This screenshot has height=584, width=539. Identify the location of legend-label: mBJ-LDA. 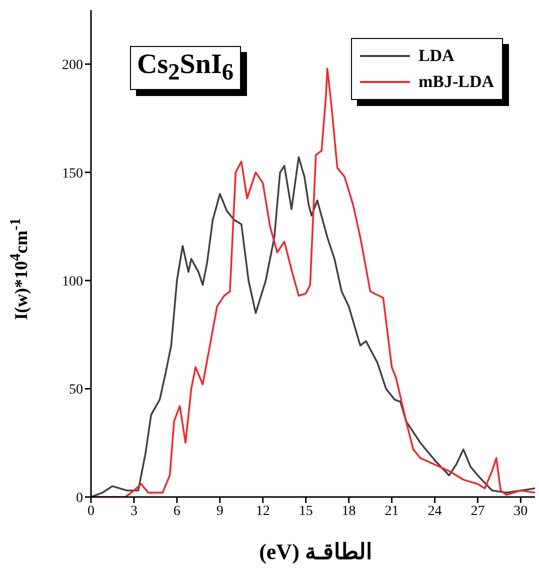
(456, 82).